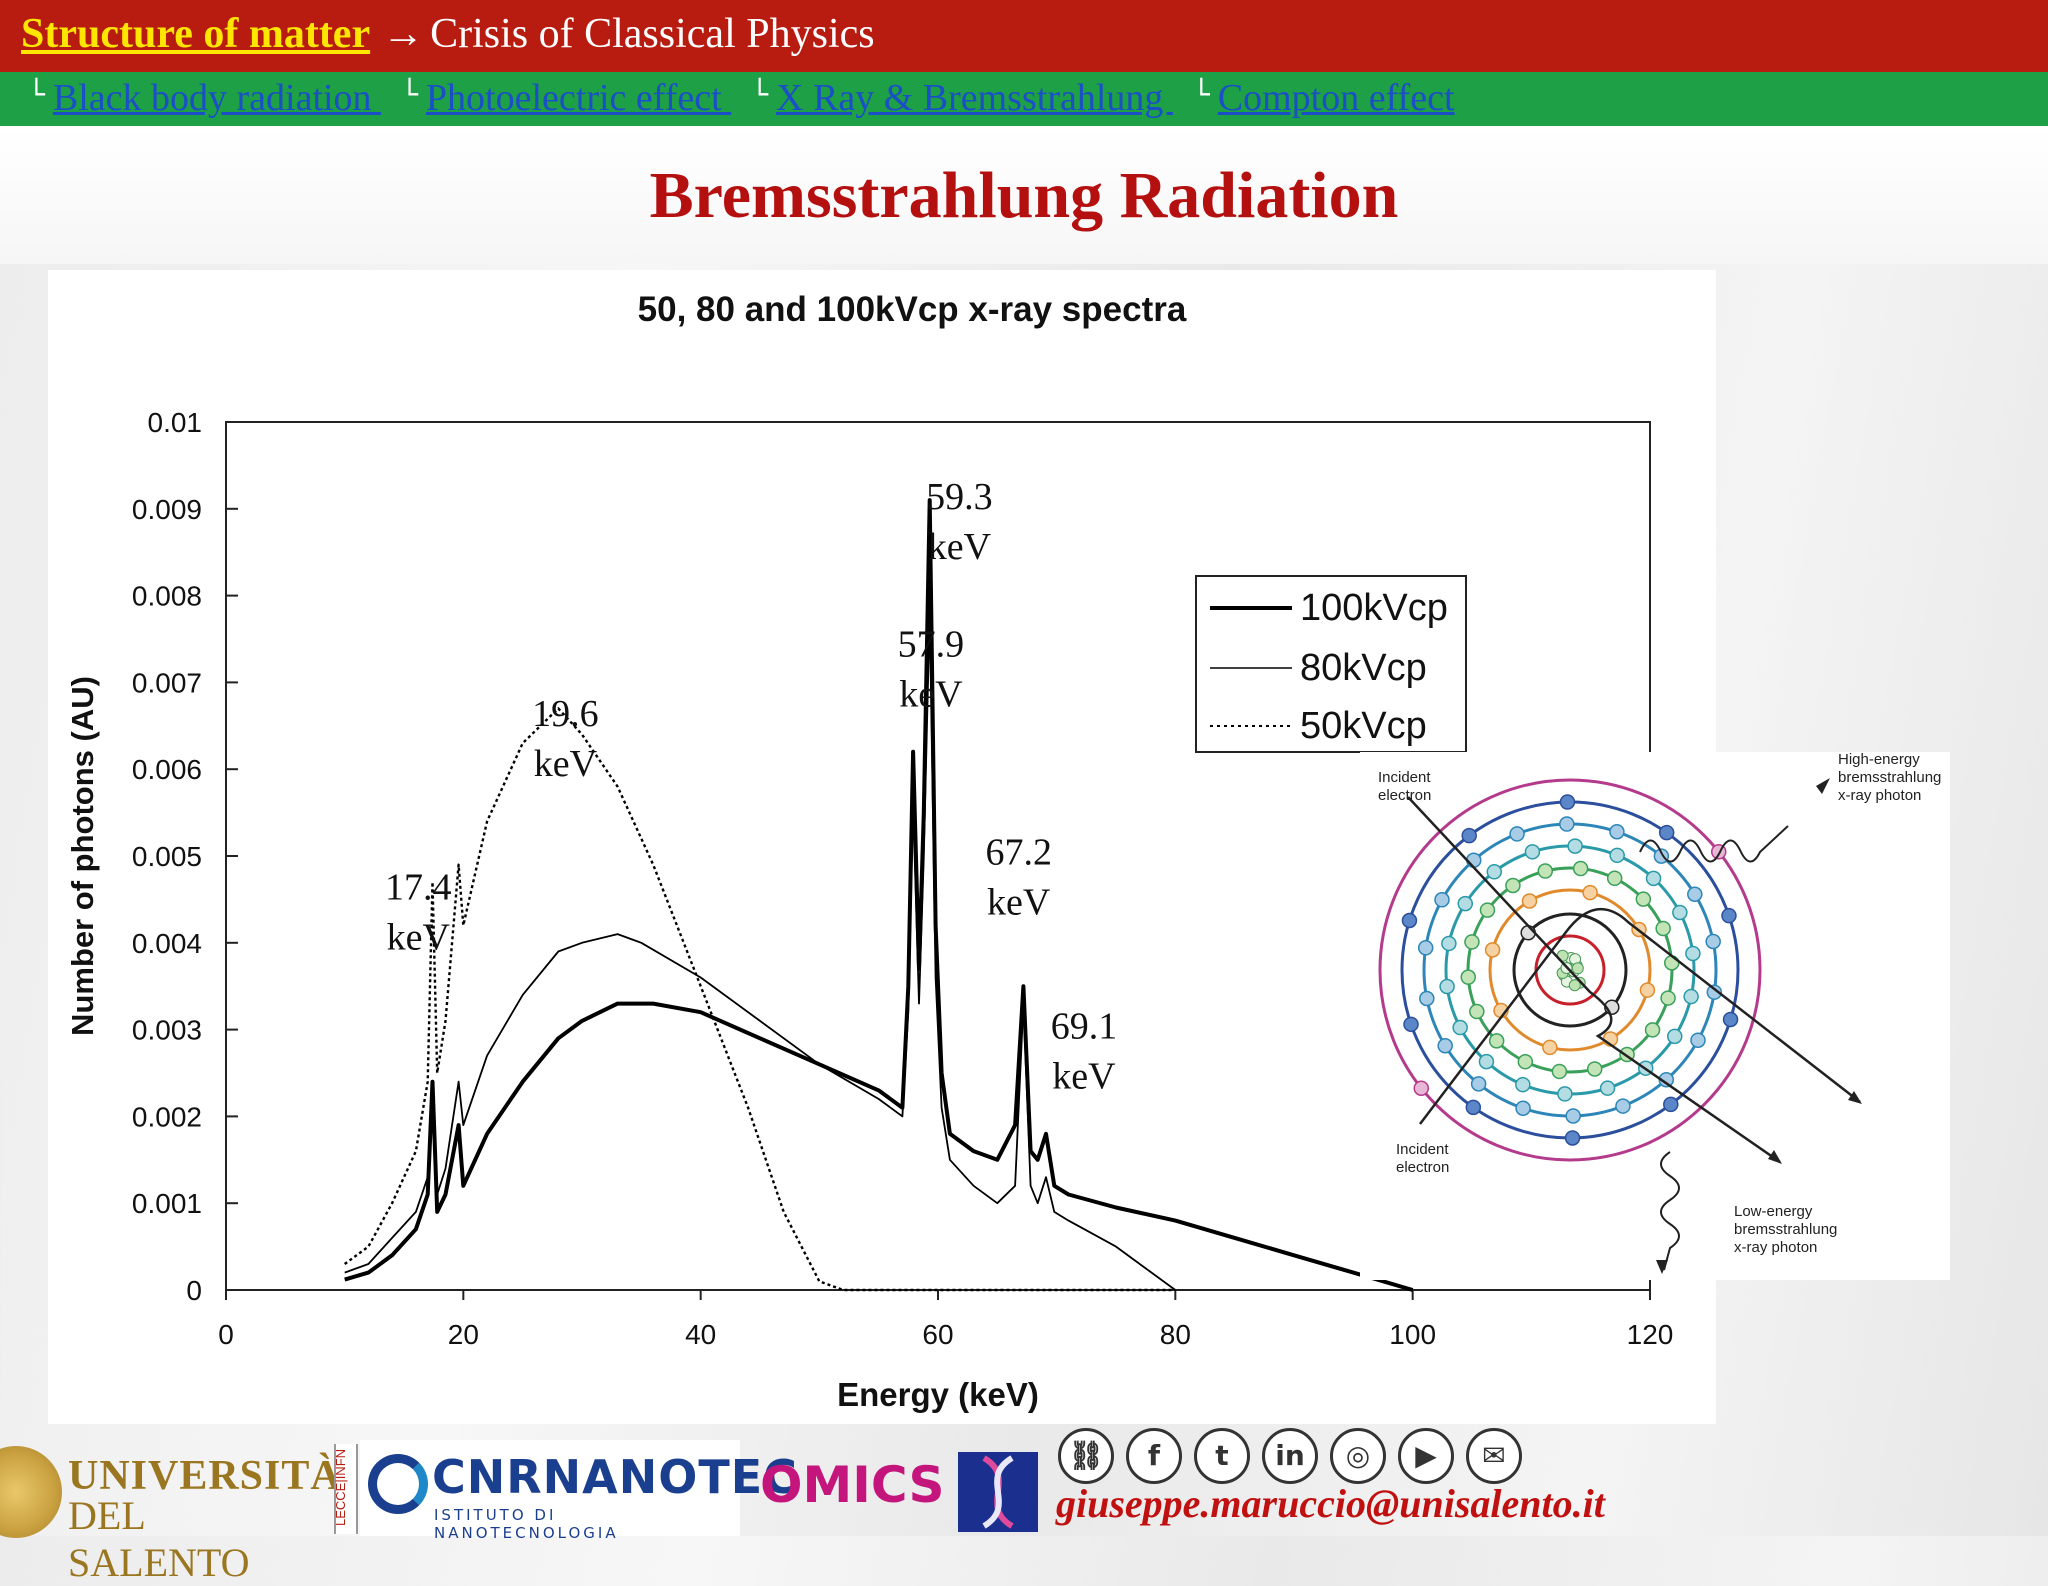 This screenshot has height=1586, width=2048. I want to click on contact-email: giuseppe.maruccio@unisalento.it, so click(1330, 1503).